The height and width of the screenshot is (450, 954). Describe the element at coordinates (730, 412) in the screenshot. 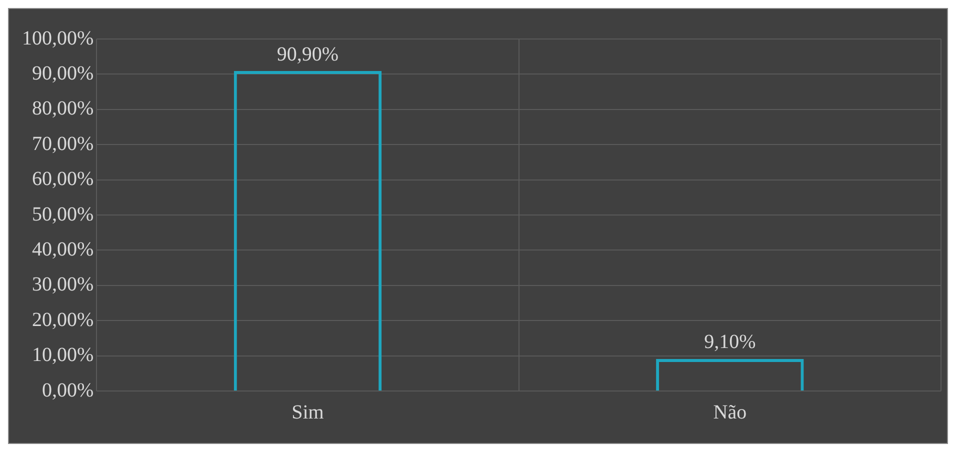

I see `x-tick-label: Não` at that location.